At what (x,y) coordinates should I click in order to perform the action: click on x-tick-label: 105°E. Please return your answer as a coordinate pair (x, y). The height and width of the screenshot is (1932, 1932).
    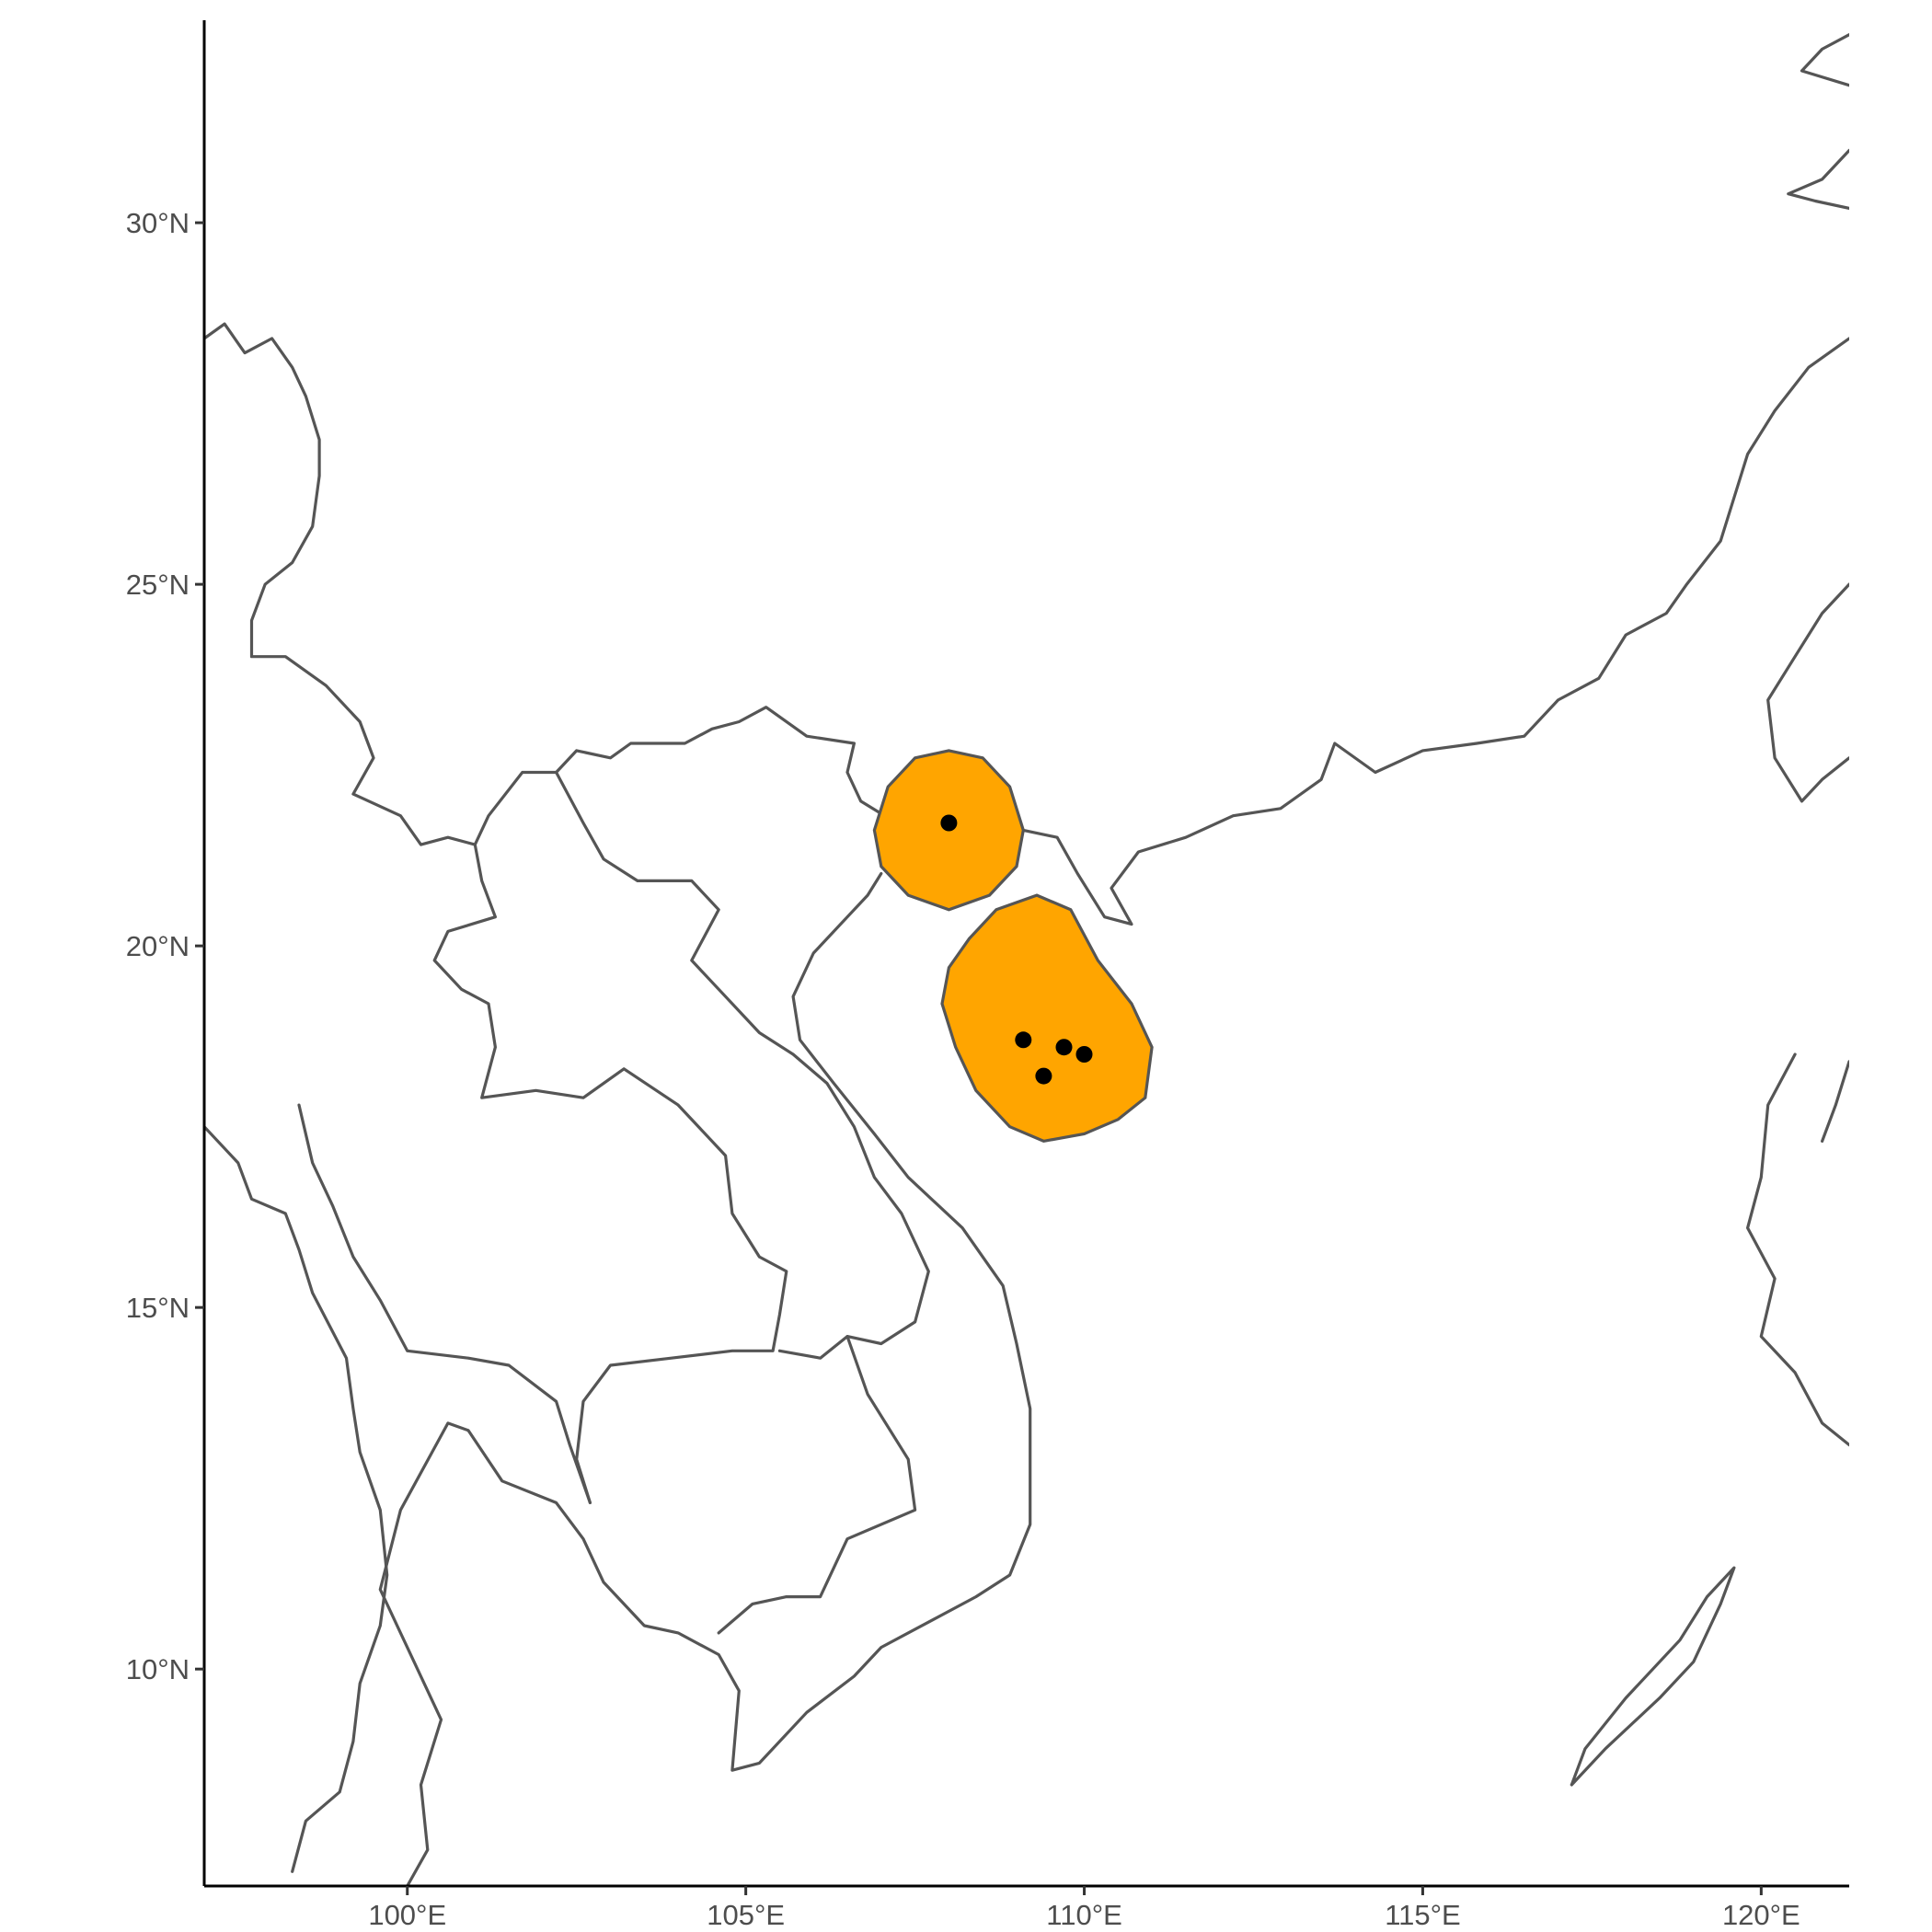
    Looking at the image, I should click on (746, 1915).